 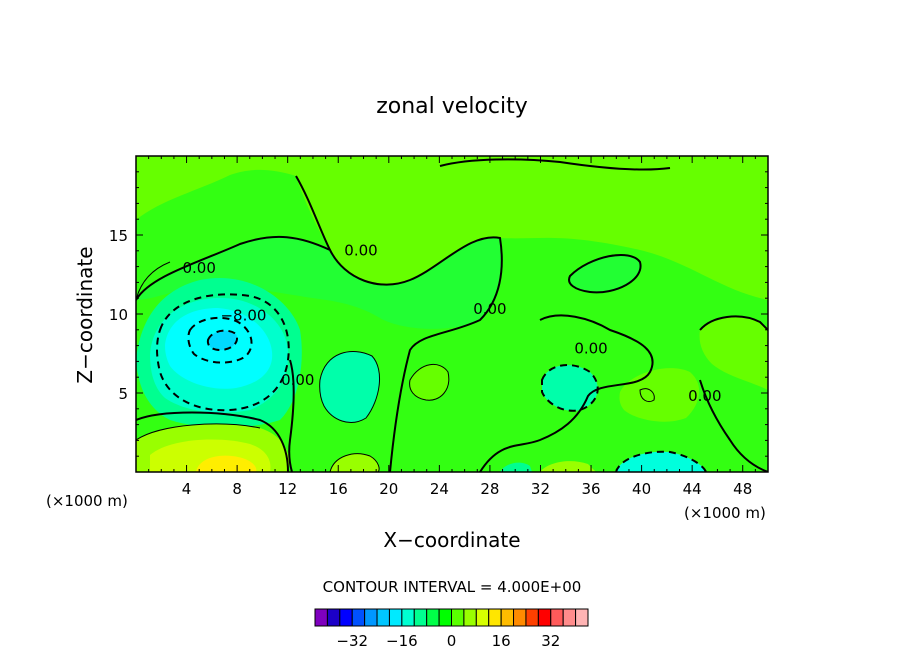 I want to click on x-tick-label: 4, so click(x=187, y=489).